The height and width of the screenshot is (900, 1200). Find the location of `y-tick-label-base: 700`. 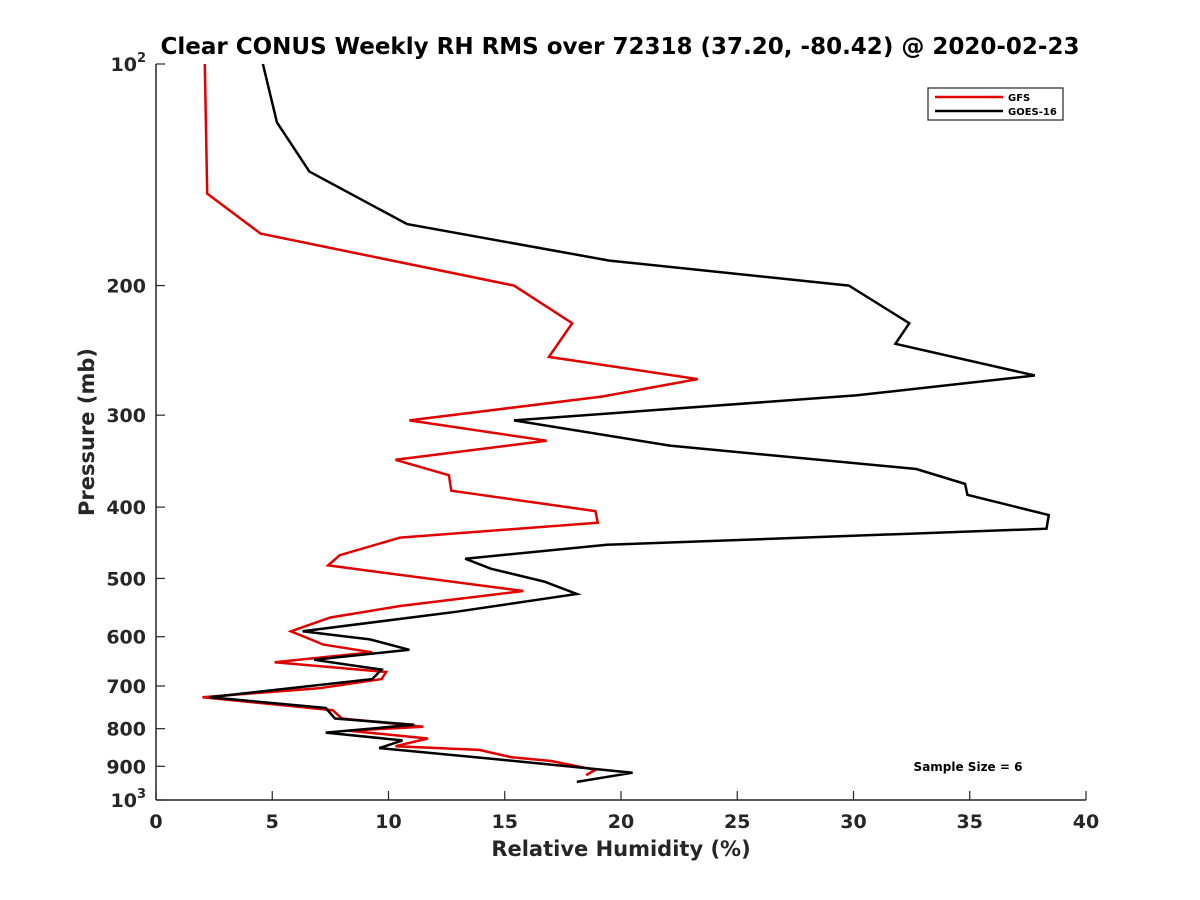

y-tick-label-base: 700 is located at coordinates (126, 687).